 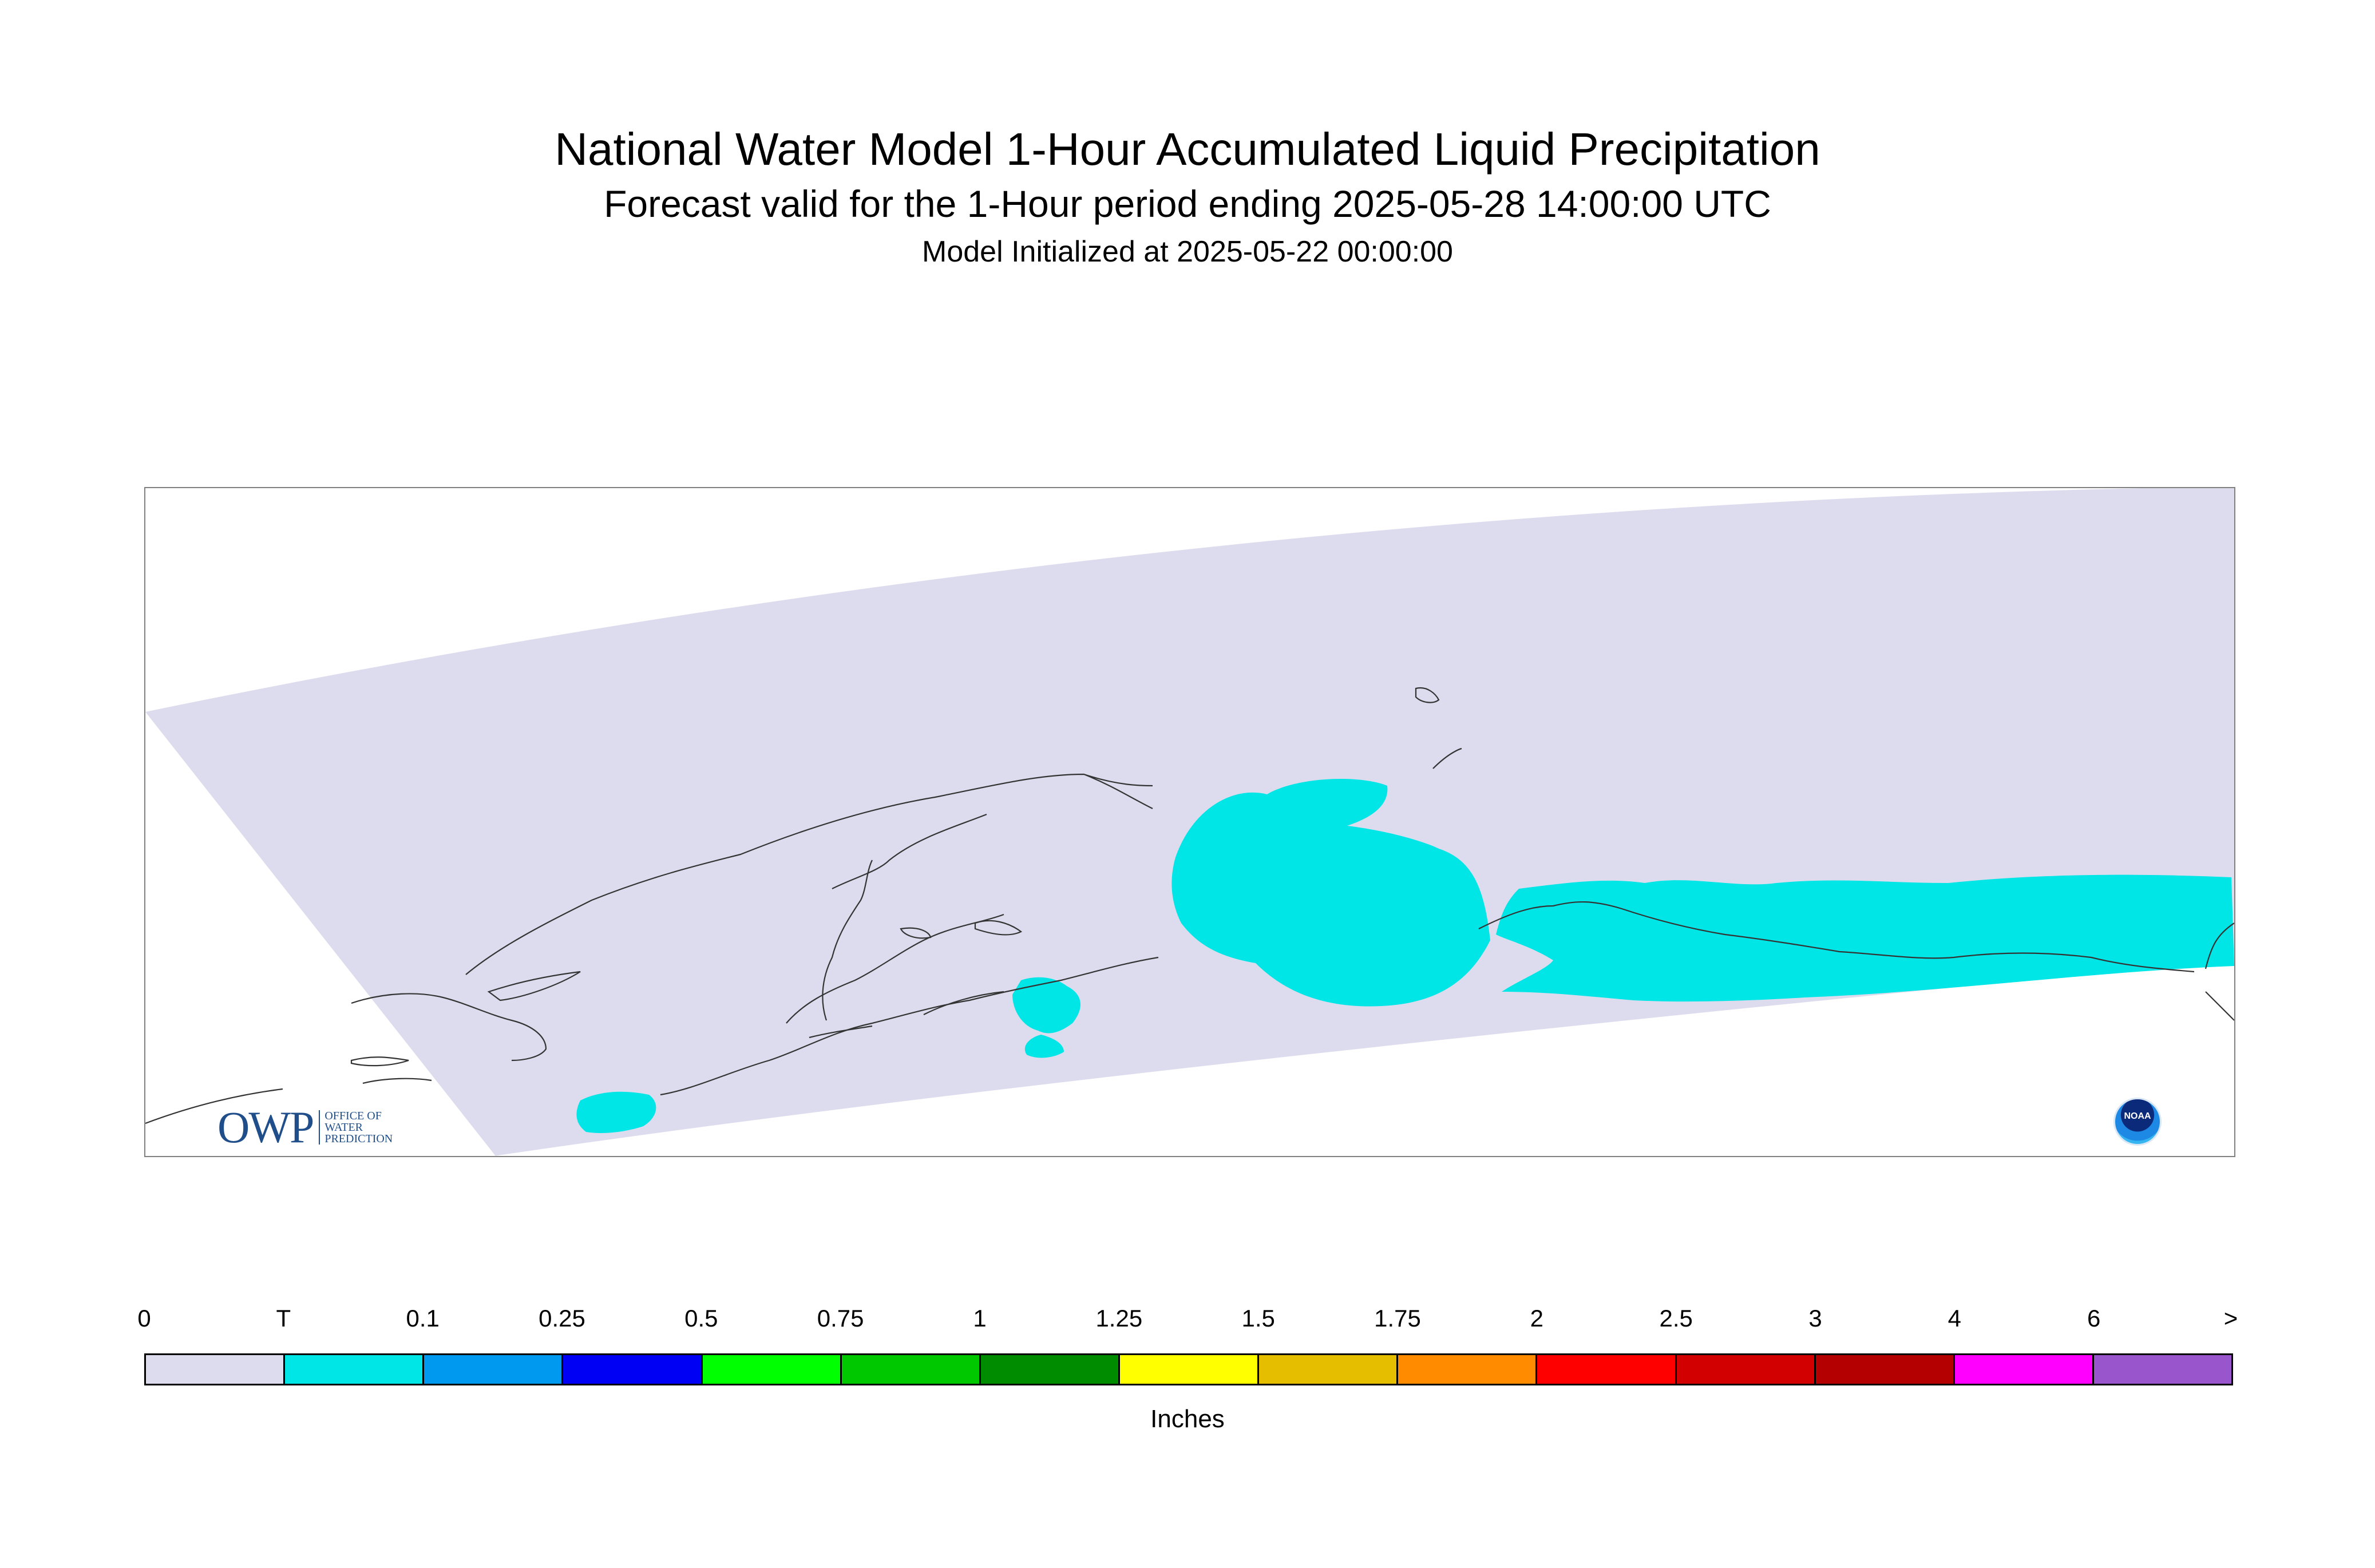 I want to click on legend-label-4: 0.5, so click(x=701, y=1318).